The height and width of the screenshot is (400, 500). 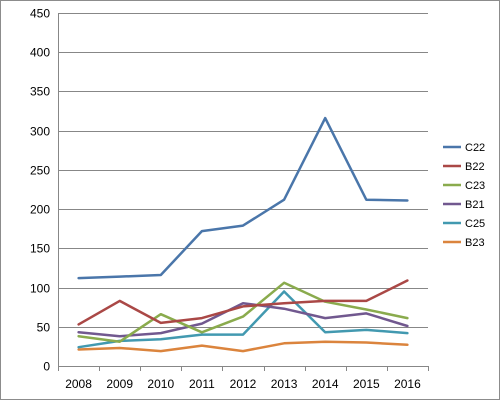 I want to click on series-line-c23, so click(x=243, y=312).